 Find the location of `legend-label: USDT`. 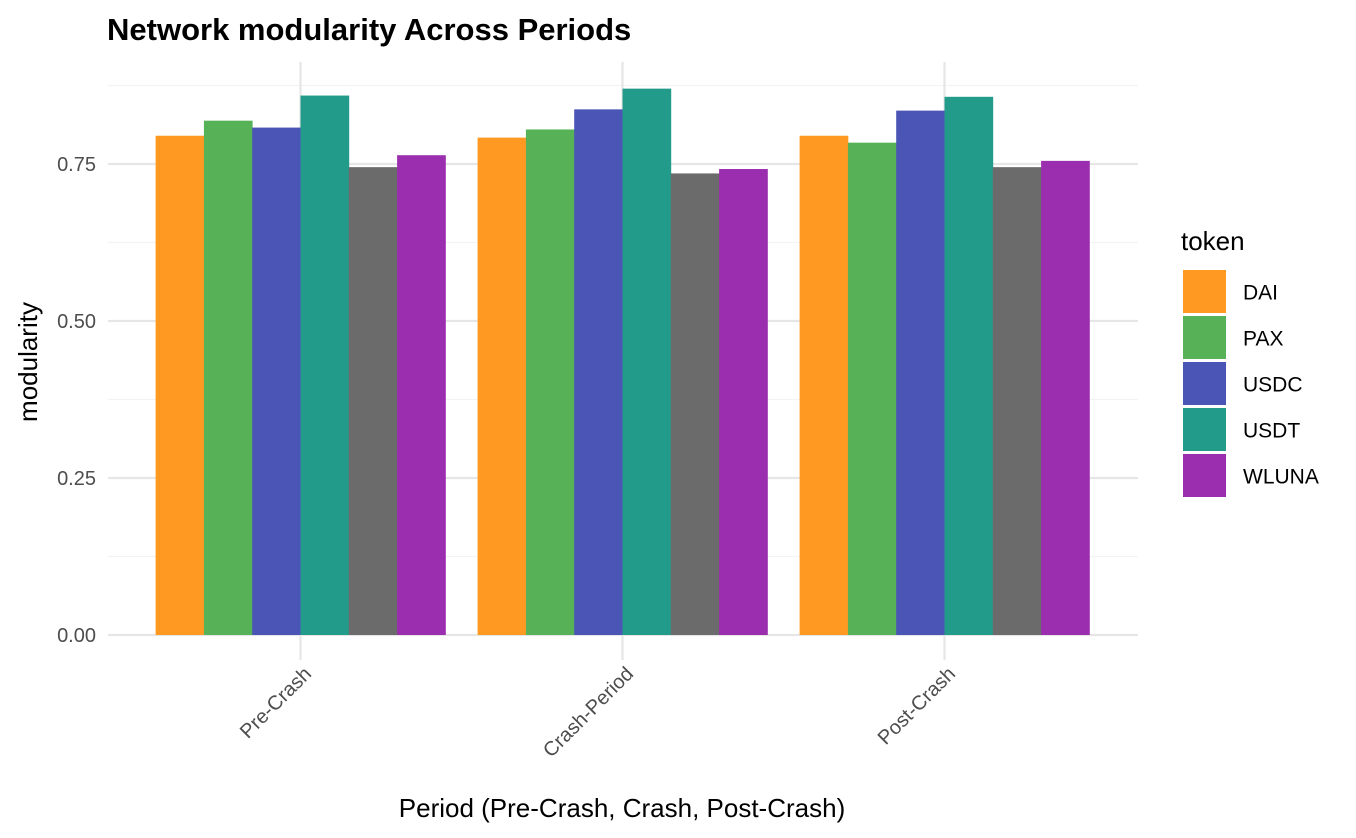

legend-label: USDT is located at coordinates (1271, 431).